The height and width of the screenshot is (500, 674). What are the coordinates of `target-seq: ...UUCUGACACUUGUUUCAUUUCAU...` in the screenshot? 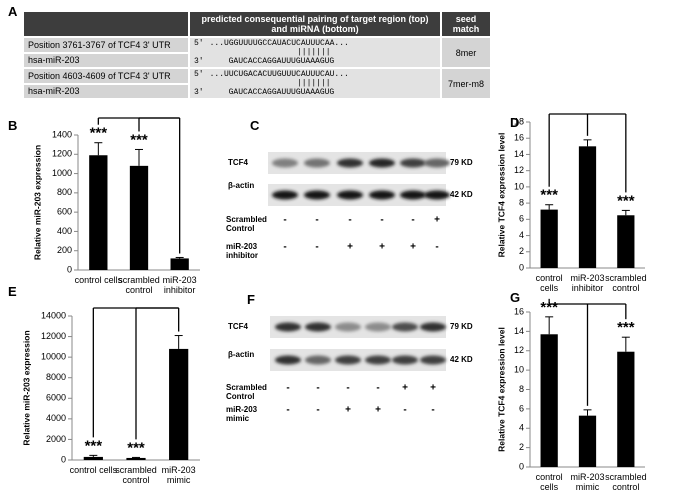 It's located at (279, 74).